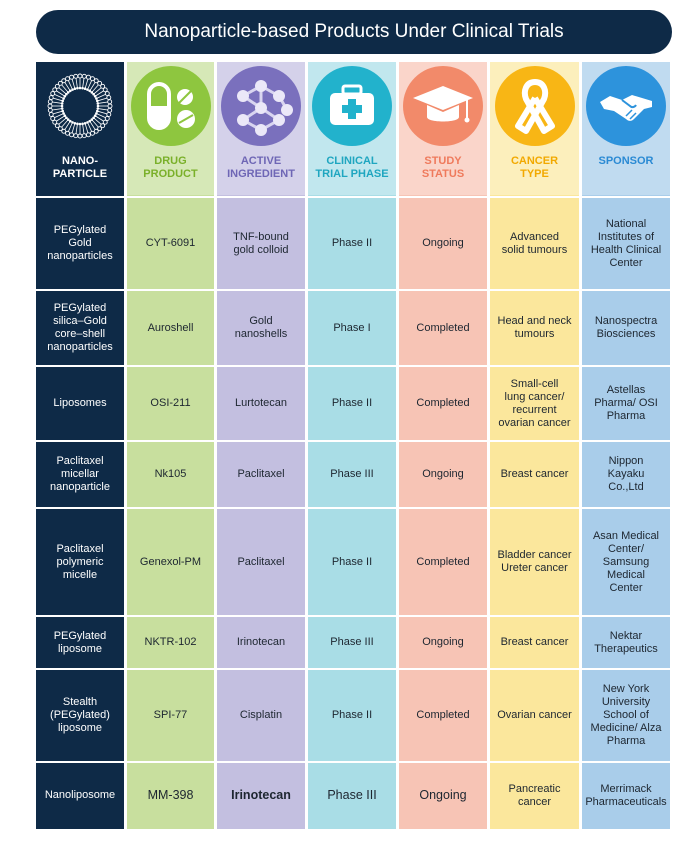  What do you see at coordinates (170, 795) in the screenshot?
I see `table-cell-drug-product: MM-398` at bounding box center [170, 795].